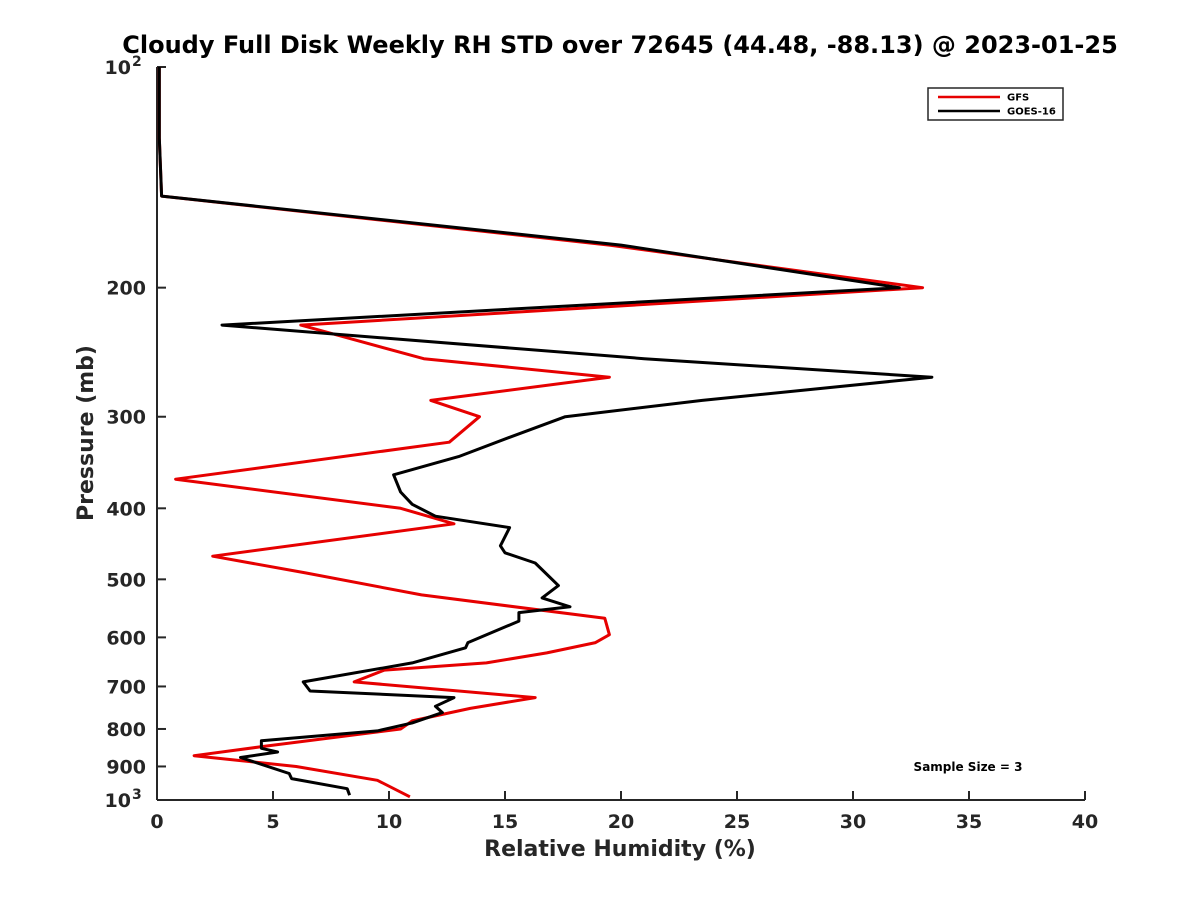 The height and width of the screenshot is (900, 1200). What do you see at coordinates (1085, 822) in the screenshot?
I see `x-tick-label-40: 40` at bounding box center [1085, 822].